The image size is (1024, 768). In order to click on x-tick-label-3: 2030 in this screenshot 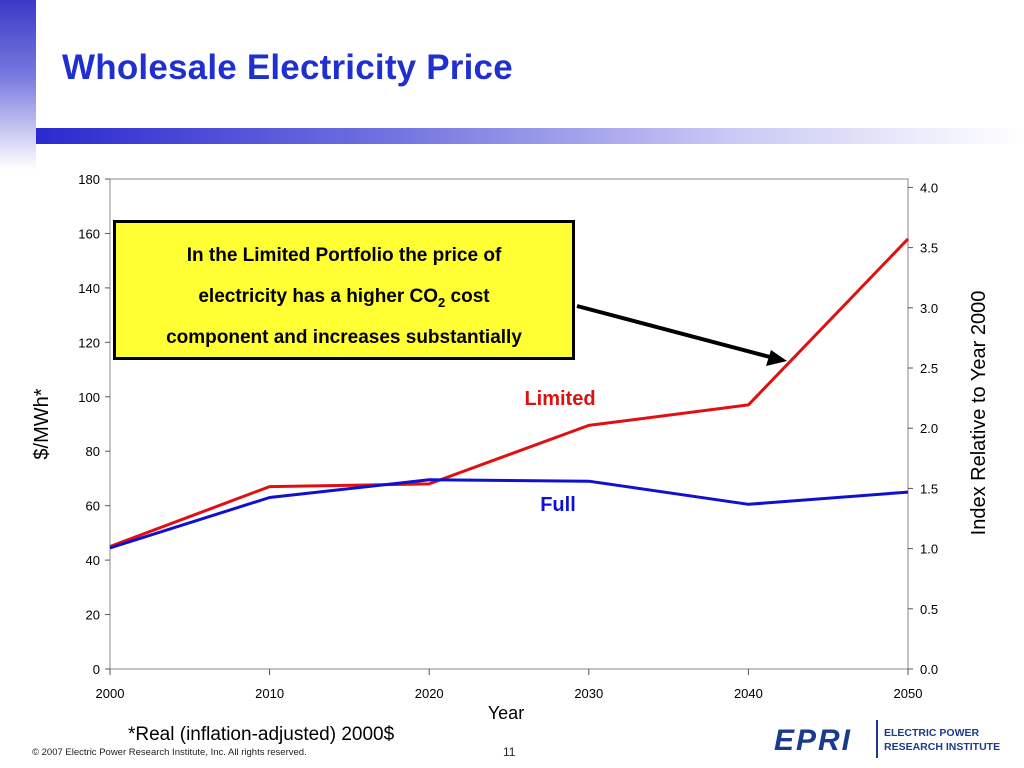, I will do `click(588, 693)`.